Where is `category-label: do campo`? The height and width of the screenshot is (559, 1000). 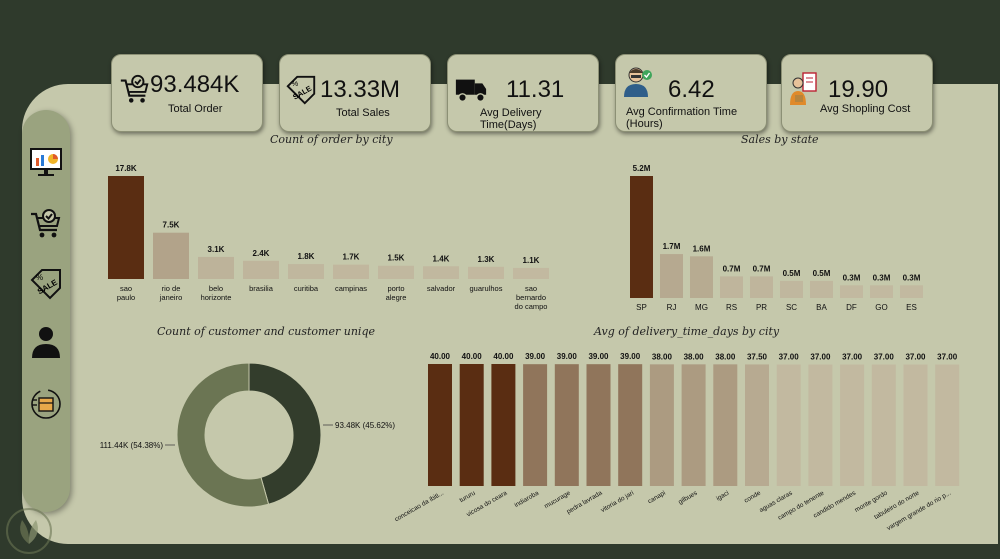 category-label: do campo is located at coordinates (531, 306).